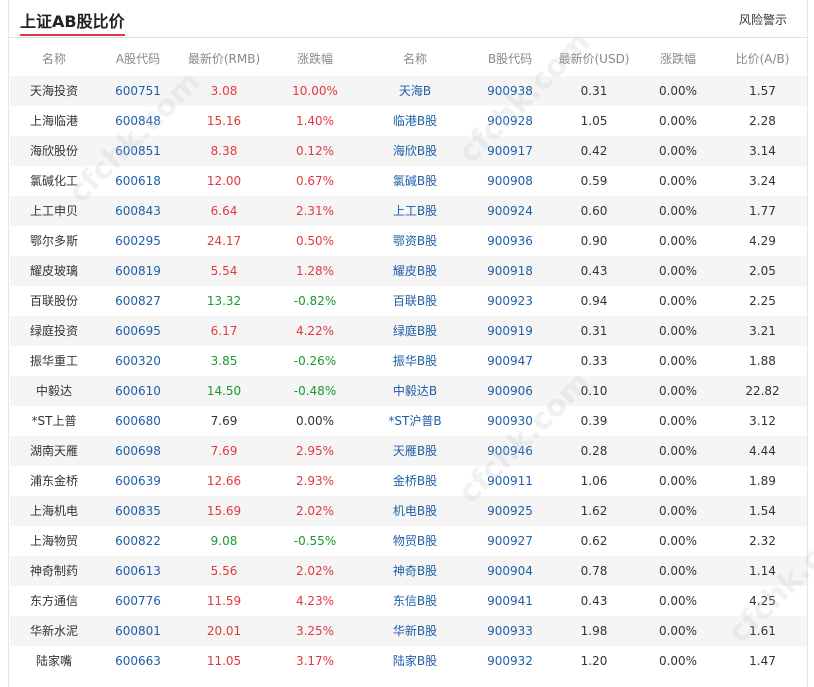 The height and width of the screenshot is (687, 814). What do you see at coordinates (53, 601) in the screenshot?
I see `a-share-name: 东方通信` at bounding box center [53, 601].